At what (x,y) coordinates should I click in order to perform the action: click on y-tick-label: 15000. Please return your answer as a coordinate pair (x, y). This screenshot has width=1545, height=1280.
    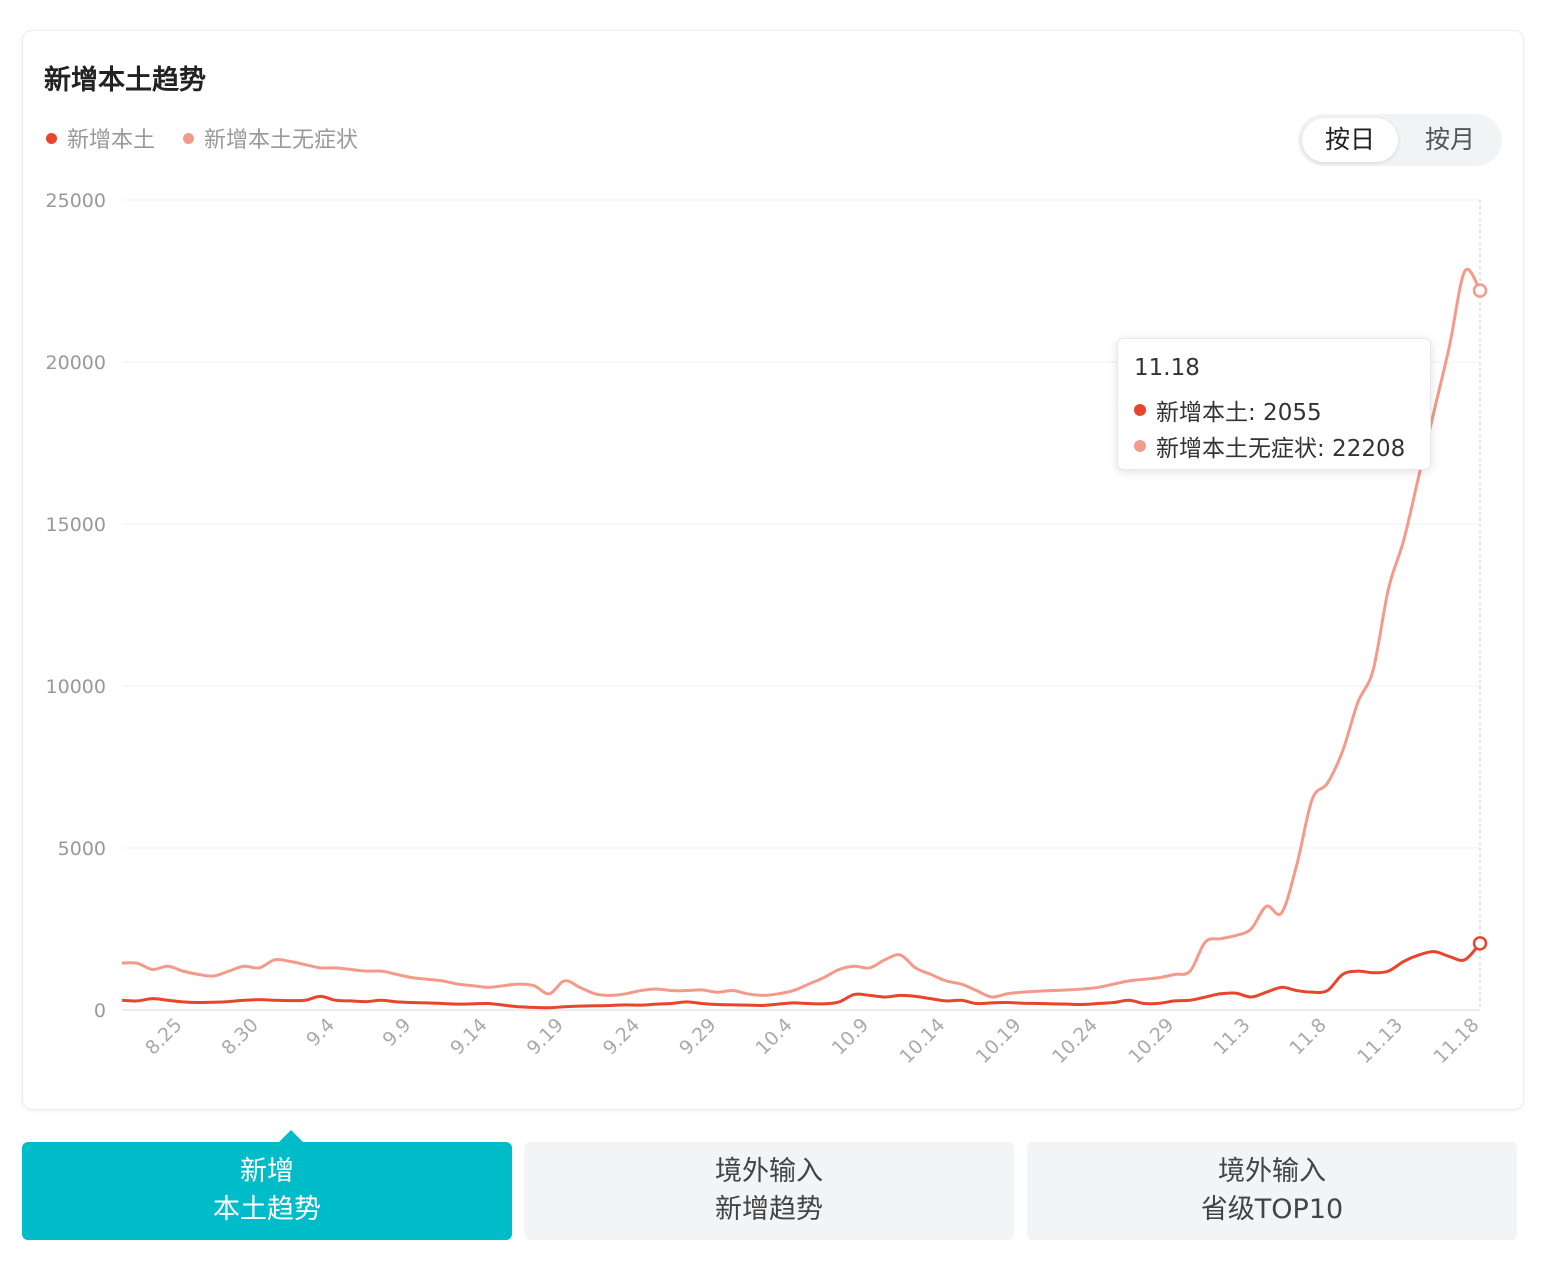
    Looking at the image, I should click on (76, 525).